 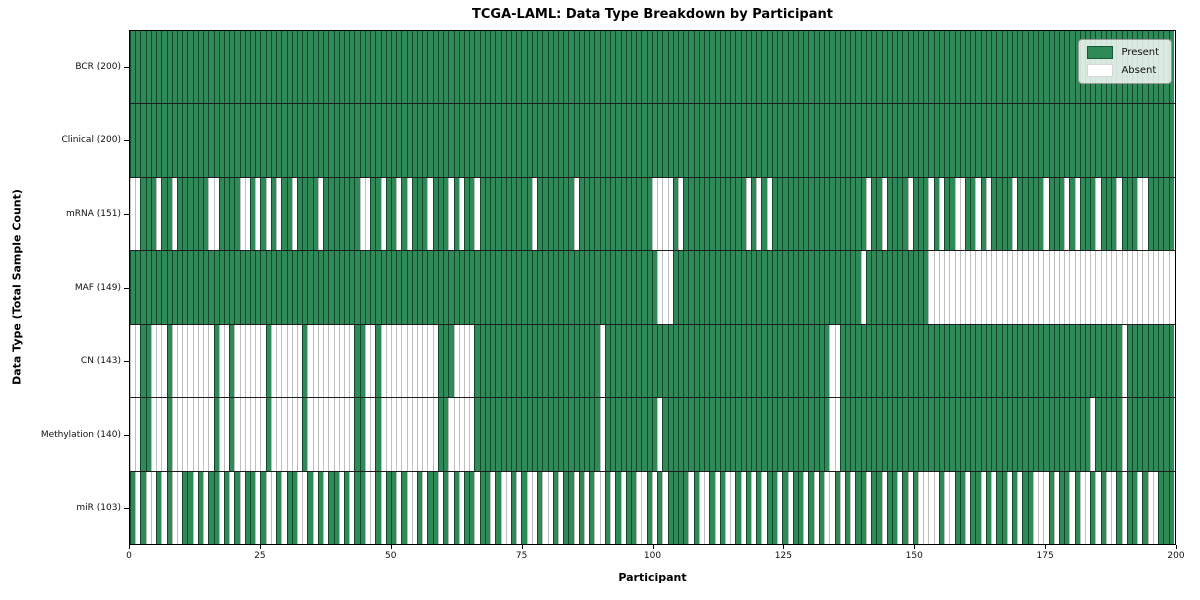 I want to click on x-tick-mark, so click(x=784, y=547).